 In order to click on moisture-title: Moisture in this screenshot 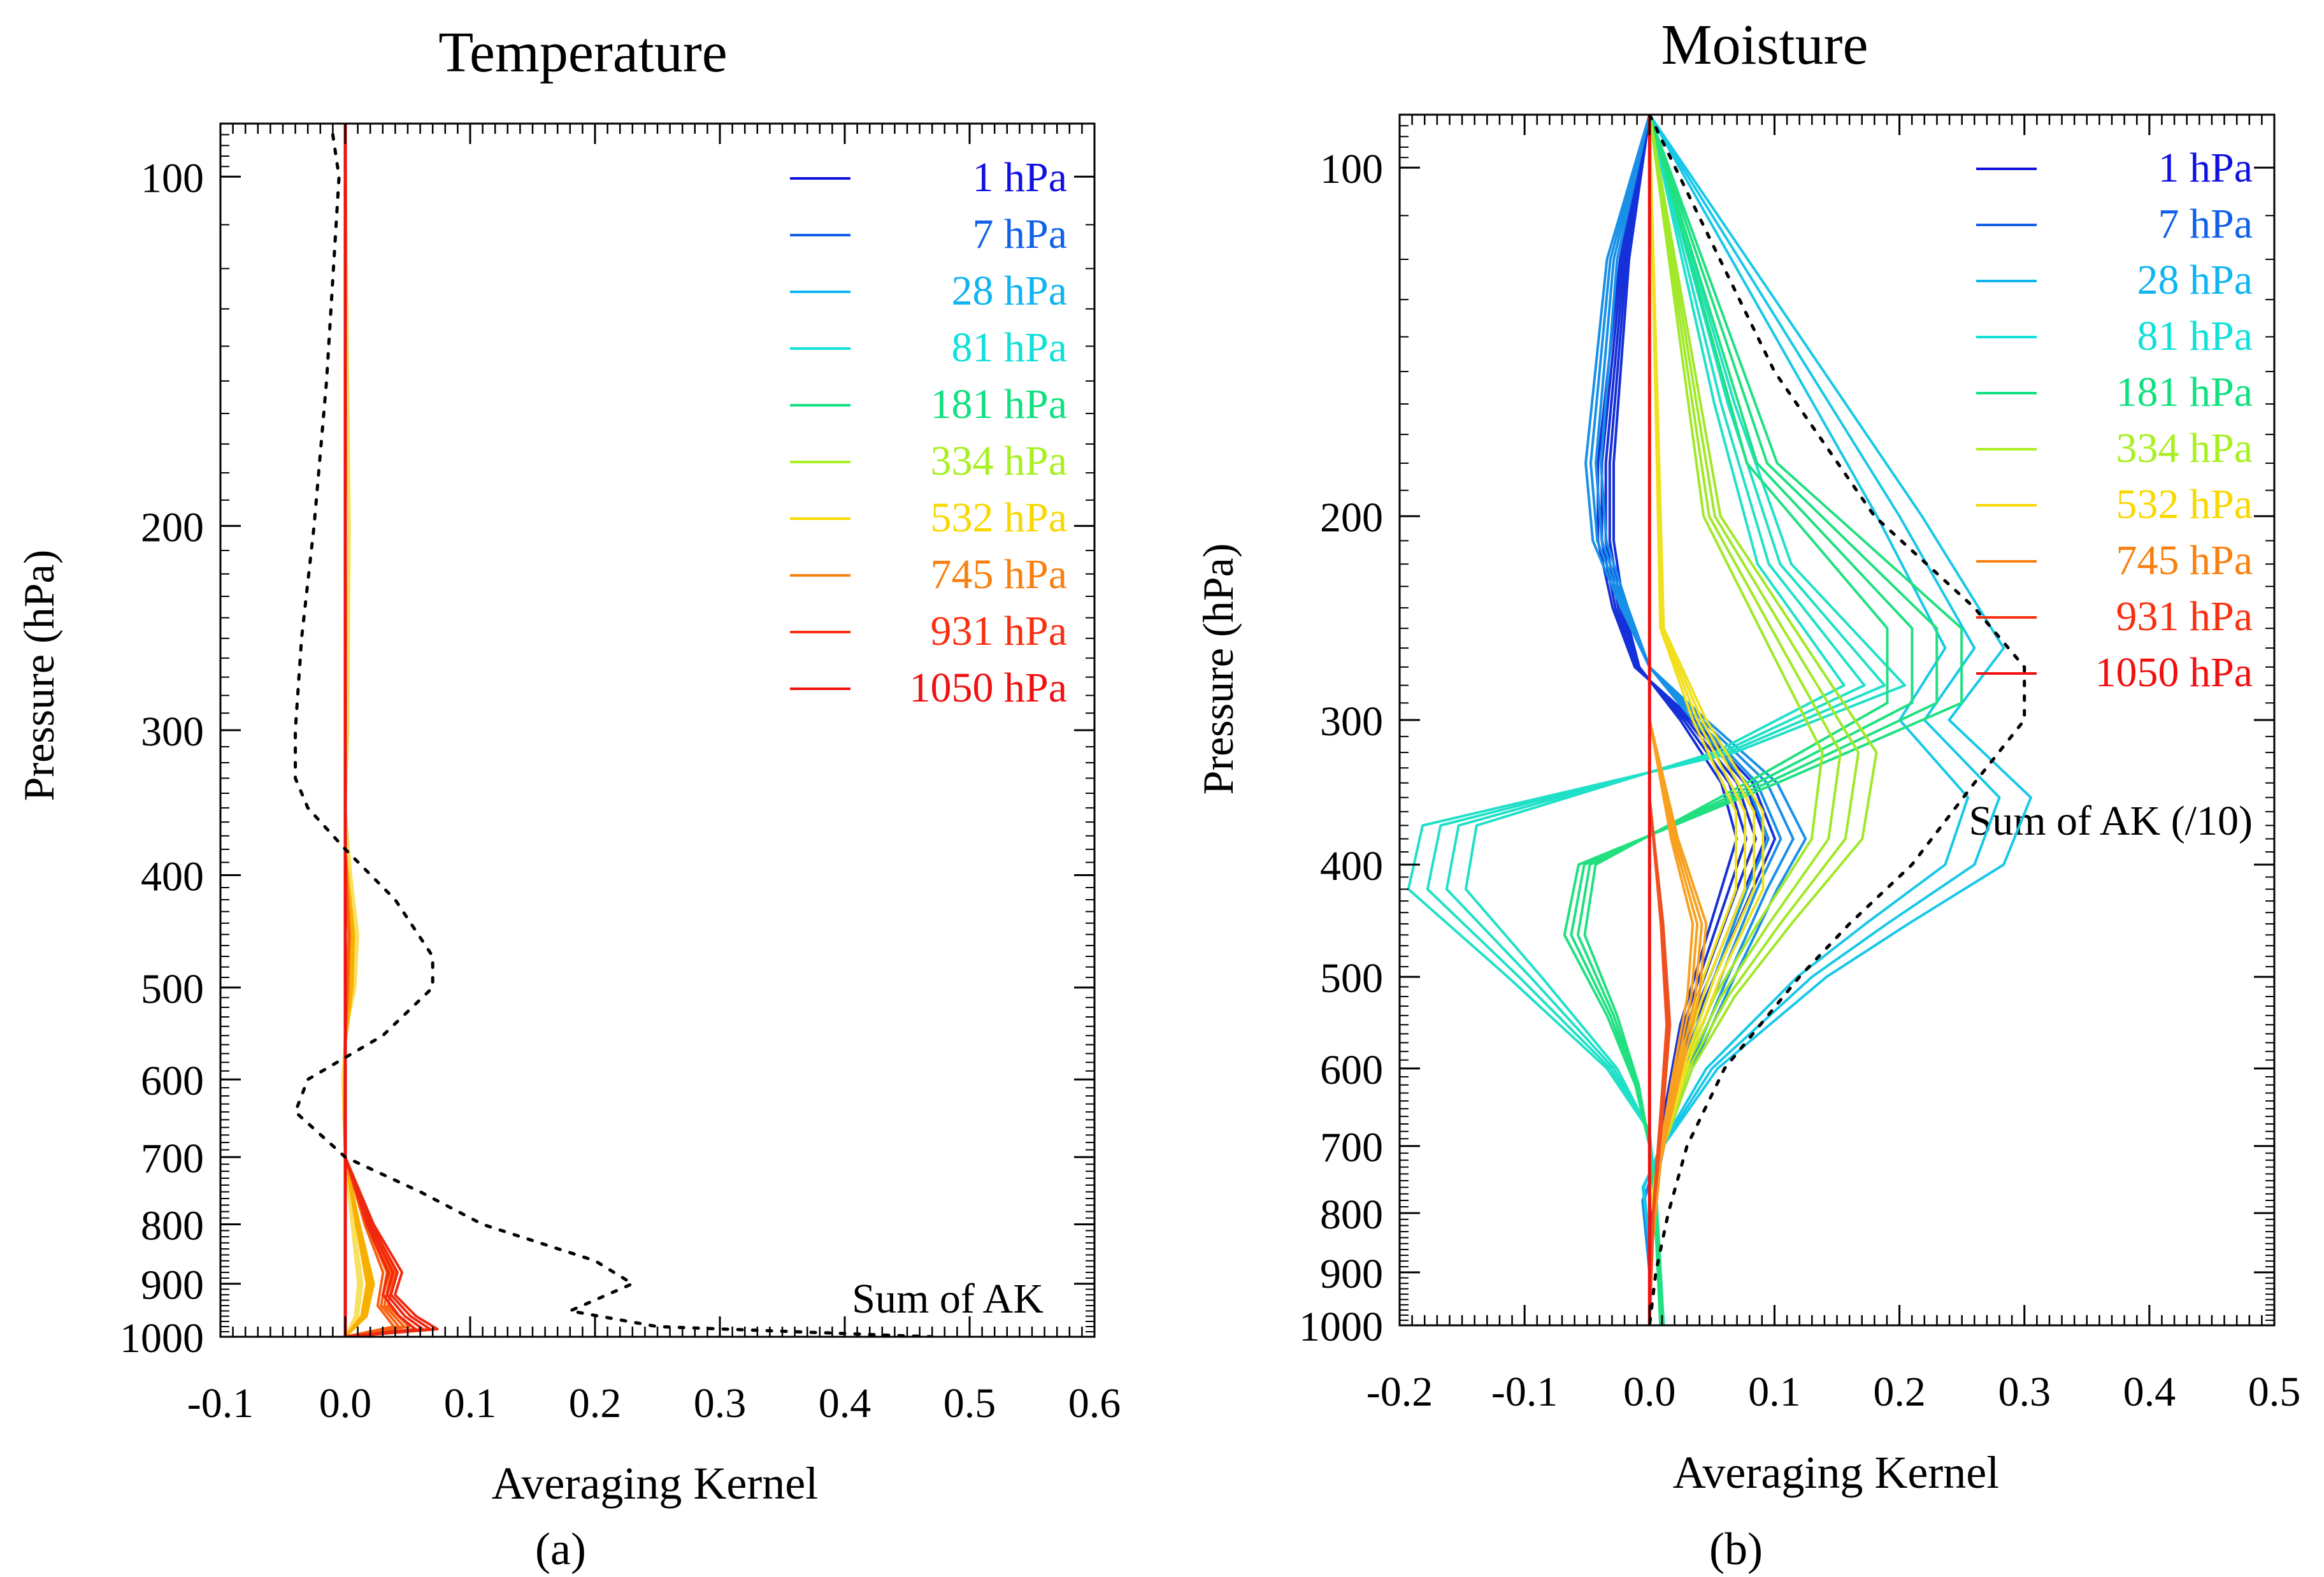, I will do `click(1765, 44)`.